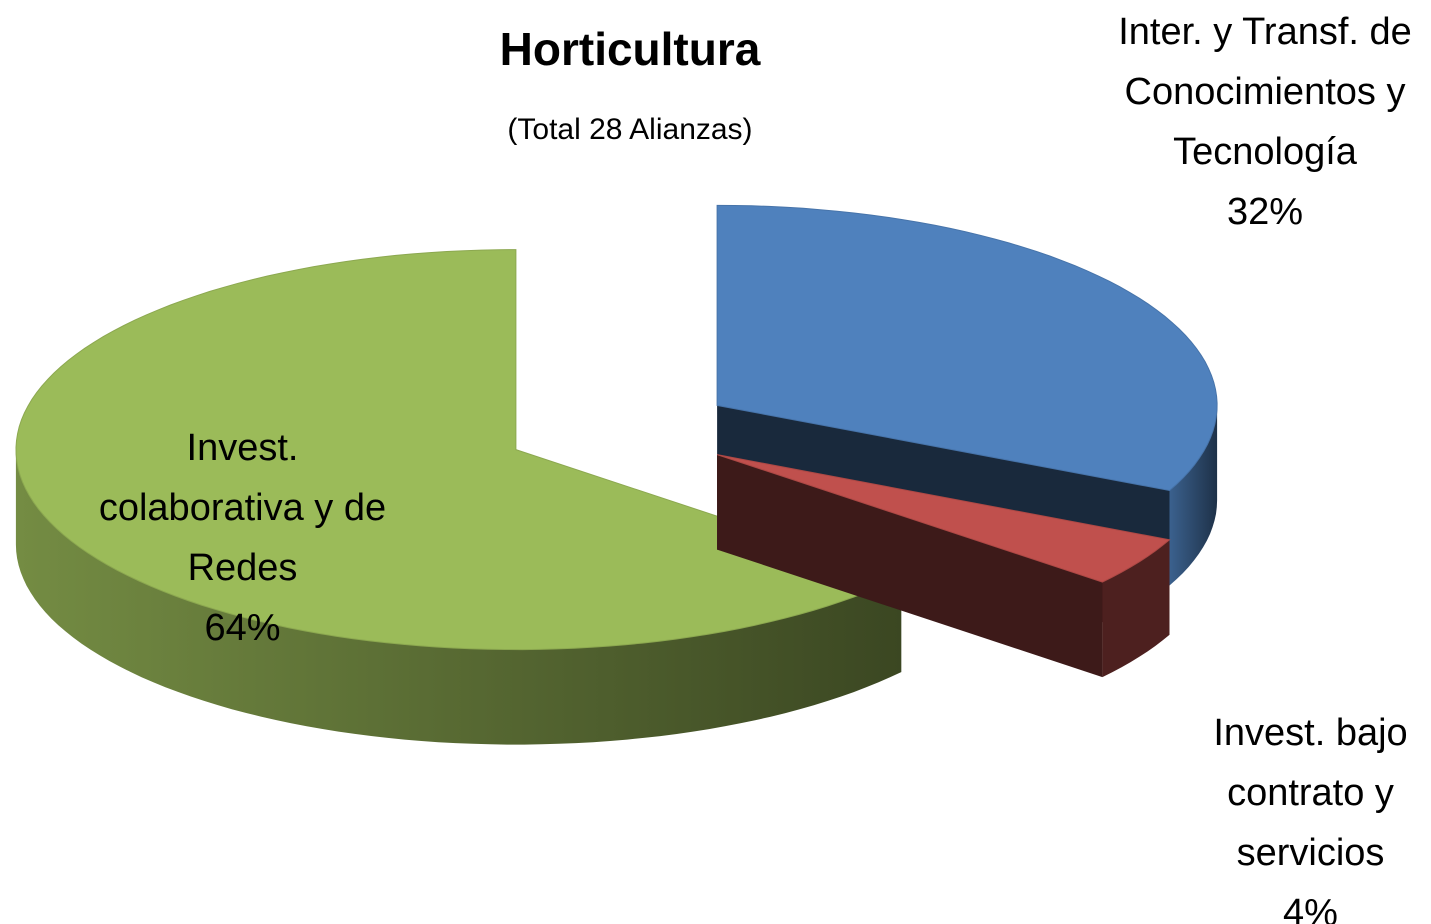 The image size is (1431, 924). Describe the element at coordinates (242, 628) in the screenshot. I see `value-label: 64%` at that location.